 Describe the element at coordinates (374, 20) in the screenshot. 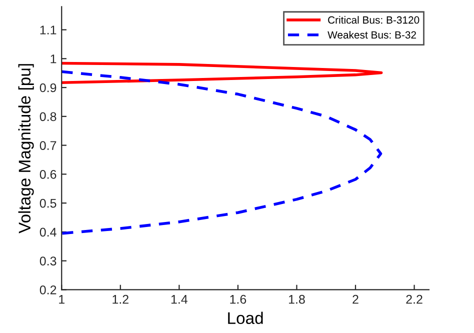

I see `legend-label: Critical Bus: B-3120` at that location.